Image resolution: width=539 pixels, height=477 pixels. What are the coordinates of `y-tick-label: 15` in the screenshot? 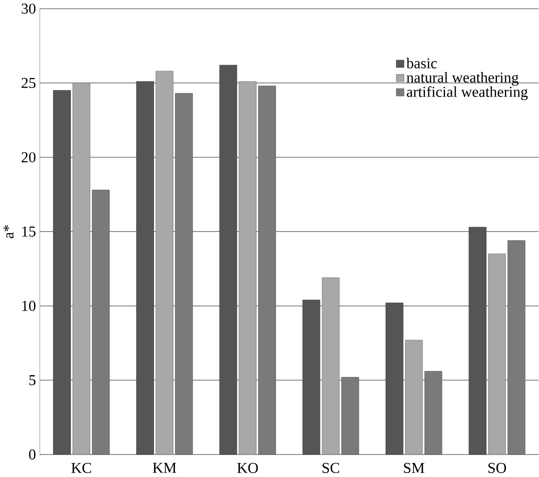 It's located at (29, 231).